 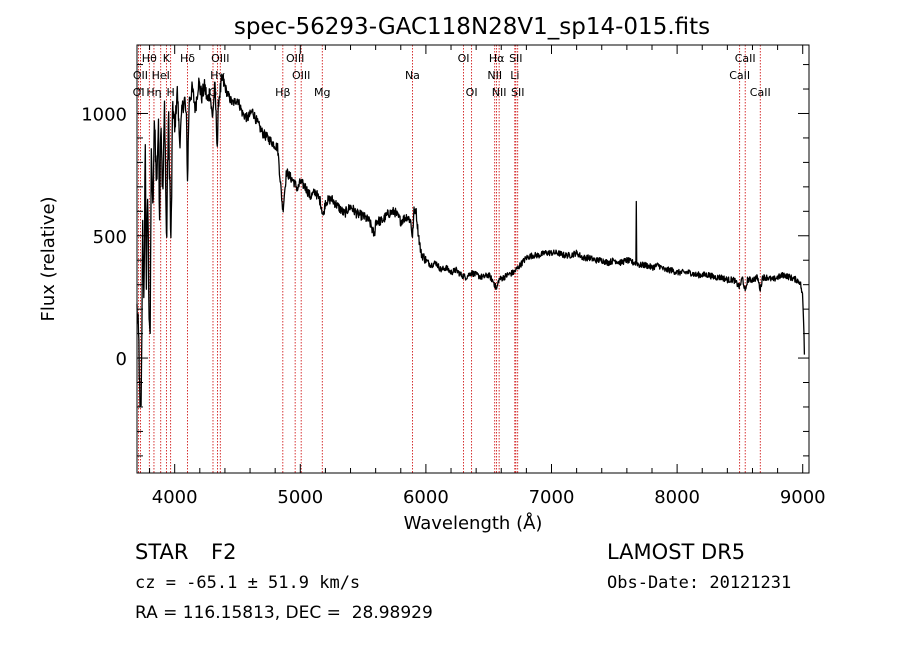 What do you see at coordinates (175, 497) in the screenshot?
I see `x-tick-label: 4000` at bounding box center [175, 497].